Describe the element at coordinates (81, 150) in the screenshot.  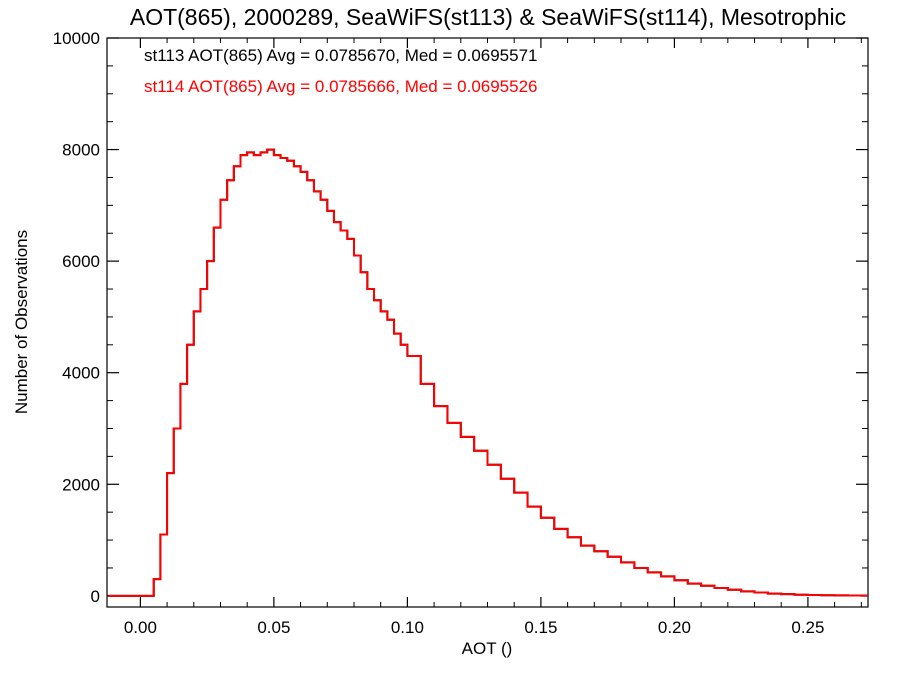
I see `y-tick-label: 8000` at that location.